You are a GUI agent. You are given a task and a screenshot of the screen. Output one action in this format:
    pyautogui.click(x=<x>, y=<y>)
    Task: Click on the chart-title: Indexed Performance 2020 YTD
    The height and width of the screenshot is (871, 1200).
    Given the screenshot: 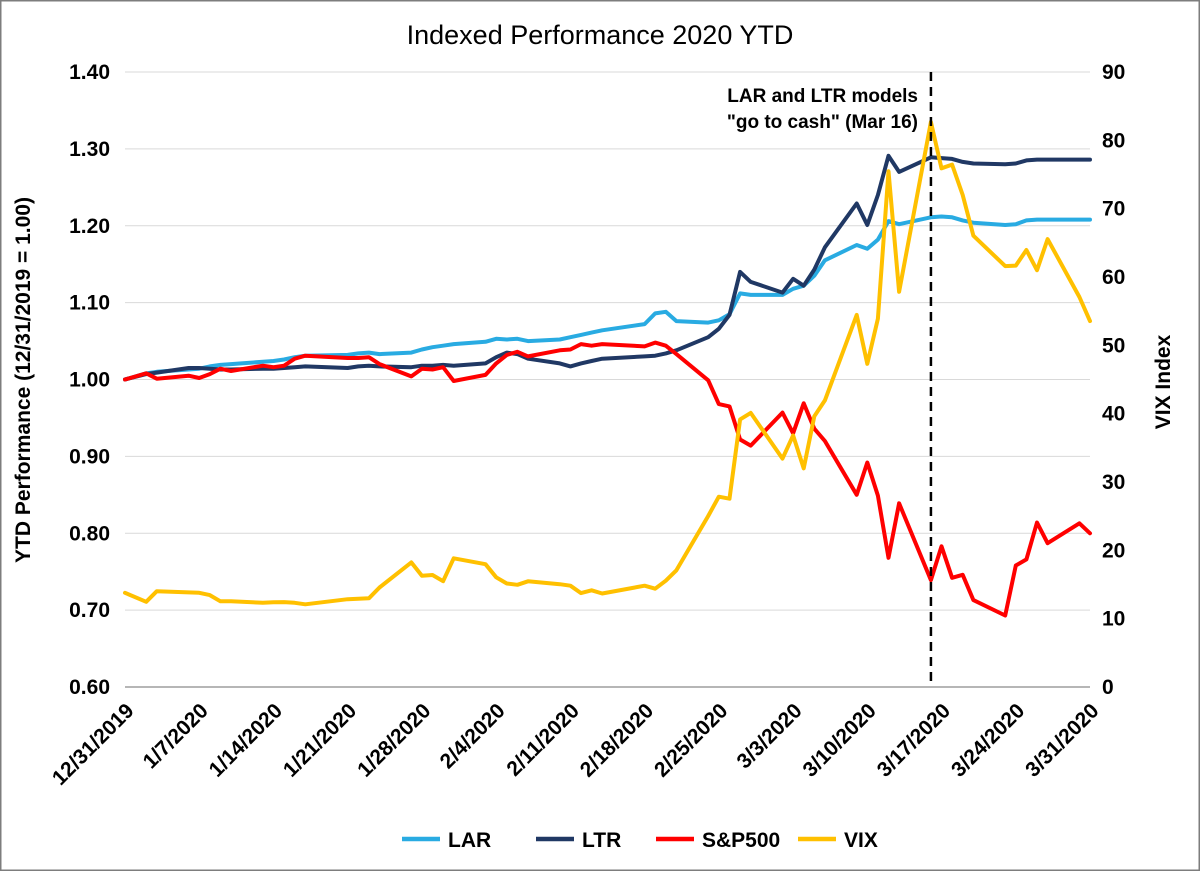 What is the action you would take?
    pyautogui.click(x=600, y=35)
    